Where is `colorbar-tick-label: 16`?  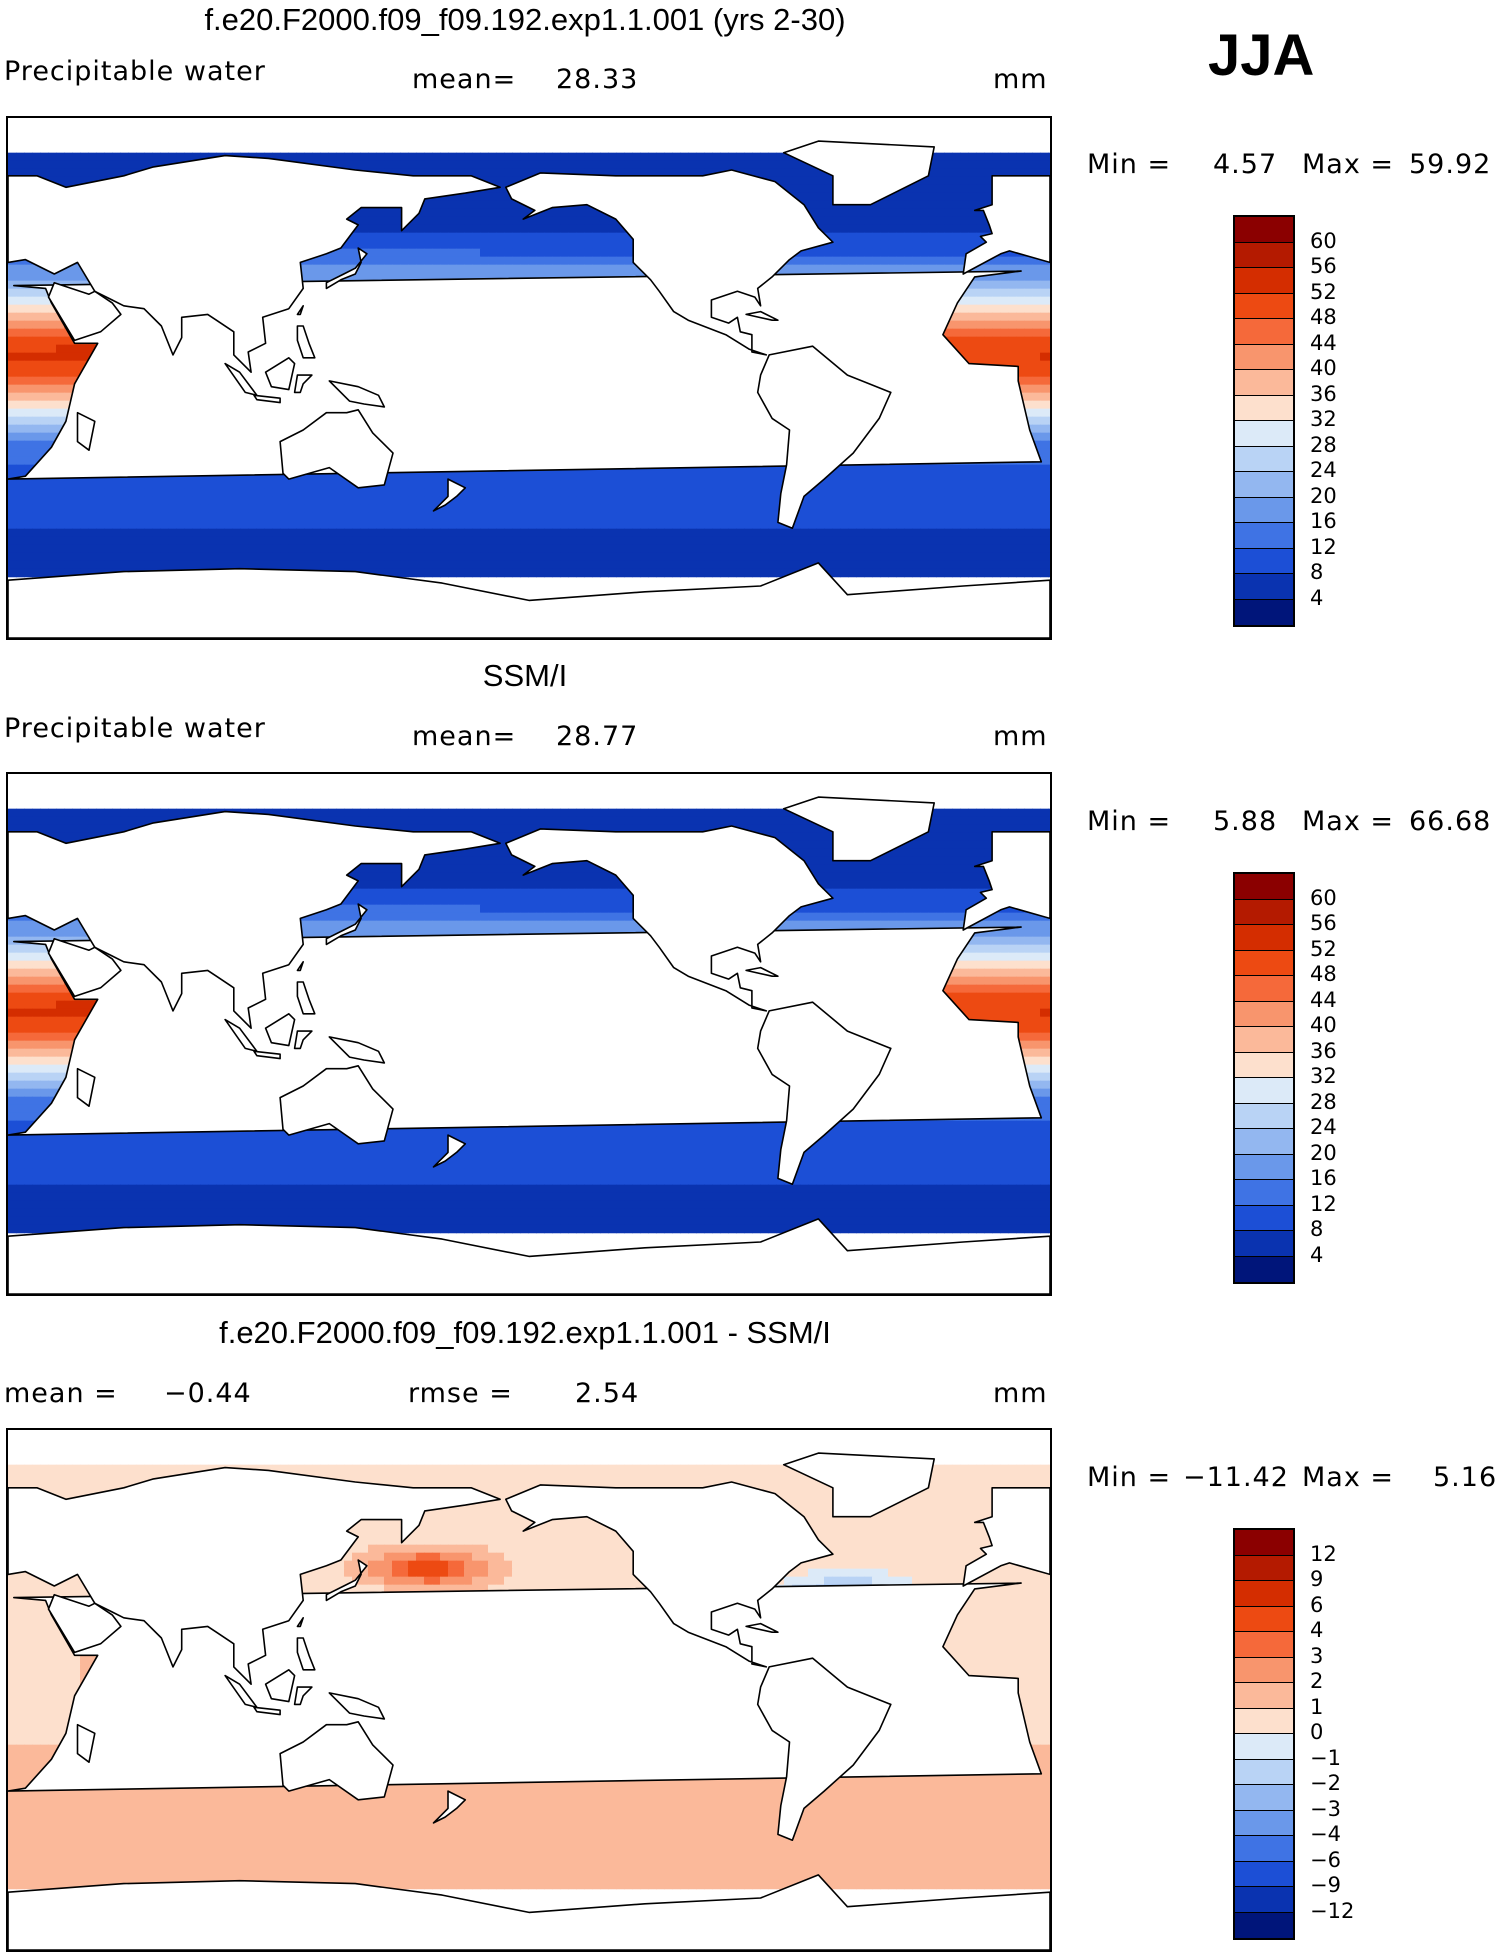 colorbar-tick-label: 16 is located at coordinates (1323, 1178).